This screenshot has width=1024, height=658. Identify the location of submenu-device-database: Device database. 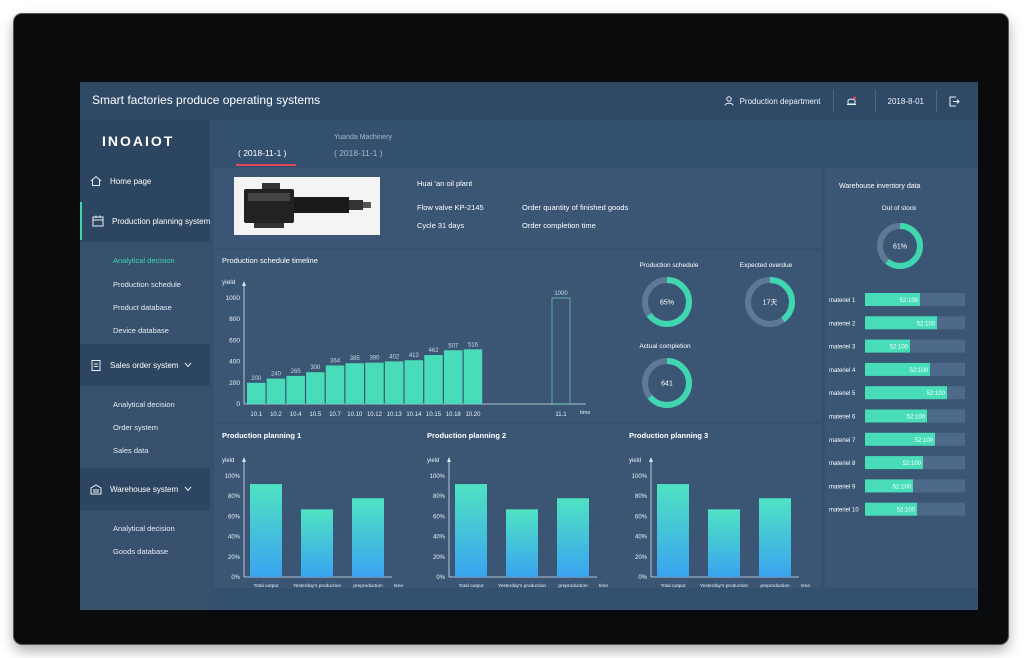
(141, 330).